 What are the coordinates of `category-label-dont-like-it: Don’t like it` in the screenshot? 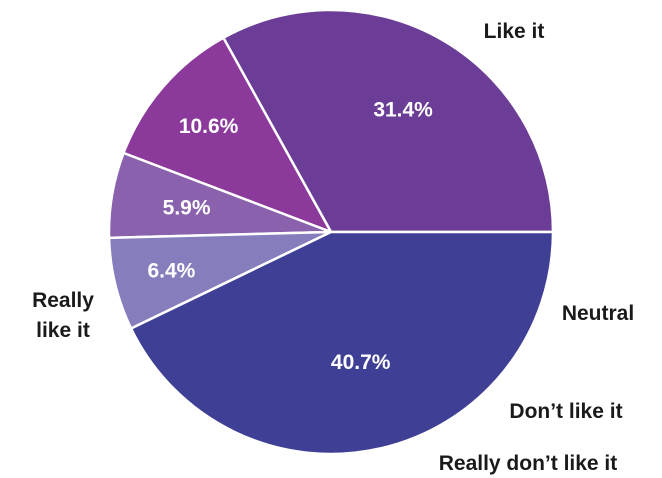 It's located at (565, 411).